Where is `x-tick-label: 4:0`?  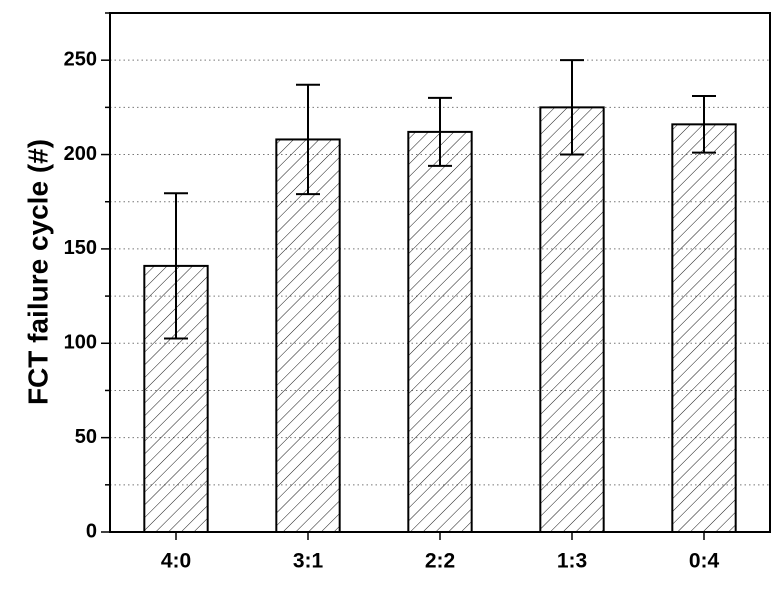
x-tick-label: 4:0 is located at coordinates (176, 561).